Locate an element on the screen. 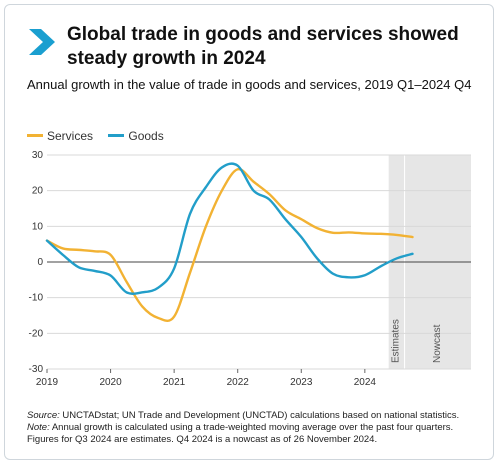 Image resolution: width=500 pixels, height=465 pixels. x-tick-label: 2019 is located at coordinates (47, 382).